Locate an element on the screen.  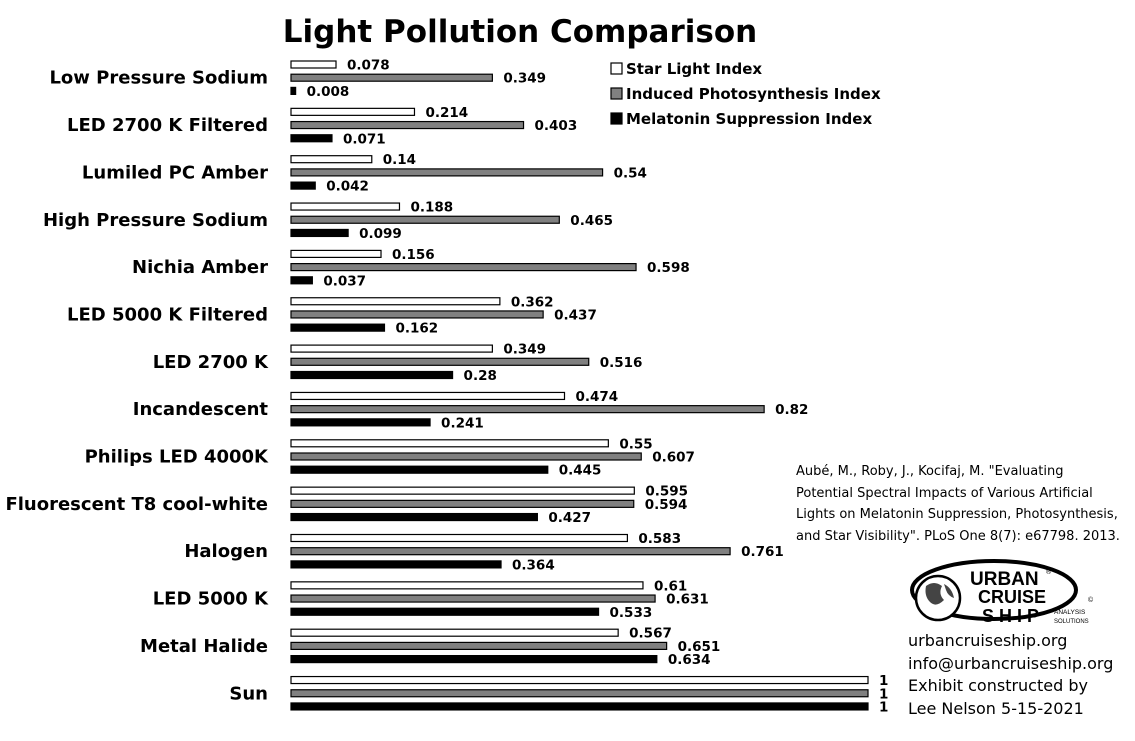
value-label-induced-photosynthesis-index-halogen: 0.761 is located at coordinates (762, 552).